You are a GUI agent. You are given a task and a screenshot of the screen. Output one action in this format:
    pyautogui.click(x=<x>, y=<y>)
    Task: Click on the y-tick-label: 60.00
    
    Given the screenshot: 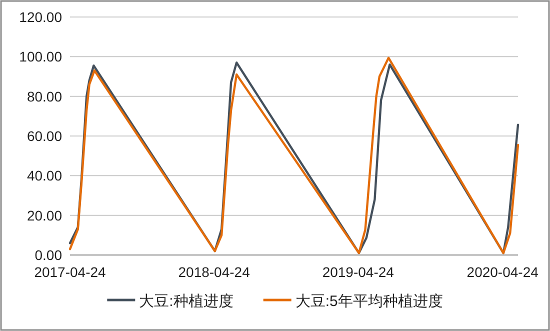 What is the action you would take?
    pyautogui.click(x=44, y=136)
    